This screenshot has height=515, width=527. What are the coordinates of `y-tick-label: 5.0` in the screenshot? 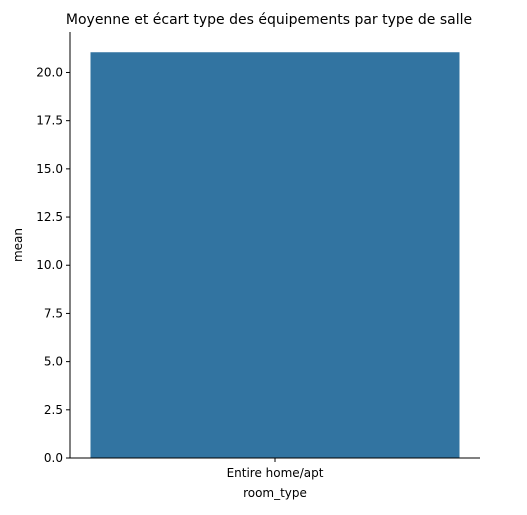 It's located at (53, 362).